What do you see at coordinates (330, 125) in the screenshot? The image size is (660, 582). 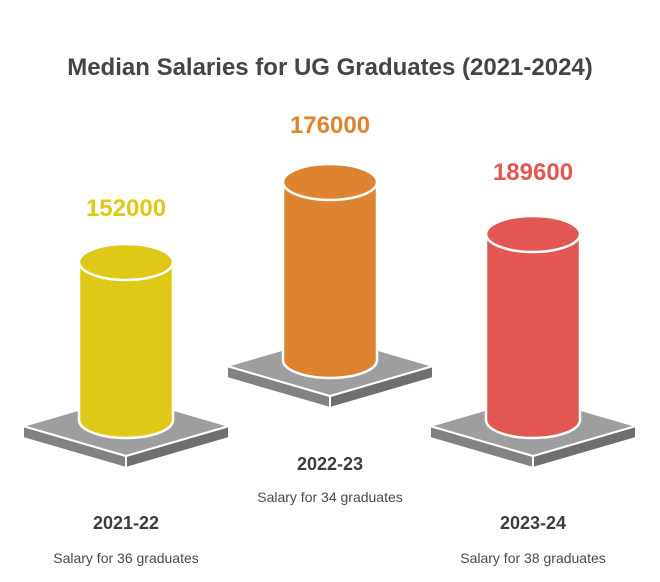 I see `value-label: 176000` at bounding box center [330, 125].